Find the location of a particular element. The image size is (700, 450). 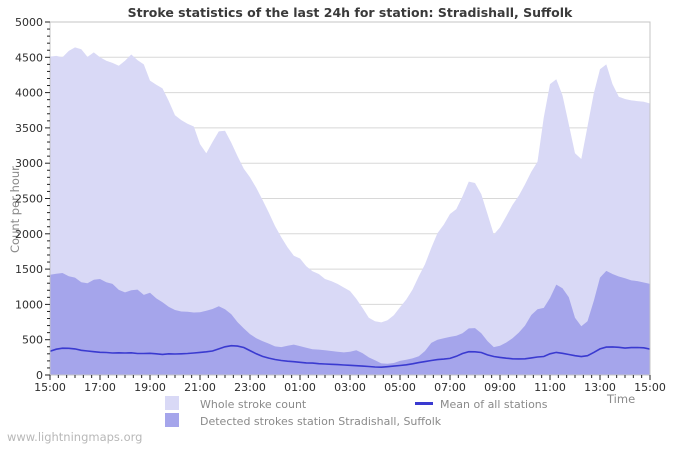

svg-text: 03:00 is located at coordinates (350, 387).